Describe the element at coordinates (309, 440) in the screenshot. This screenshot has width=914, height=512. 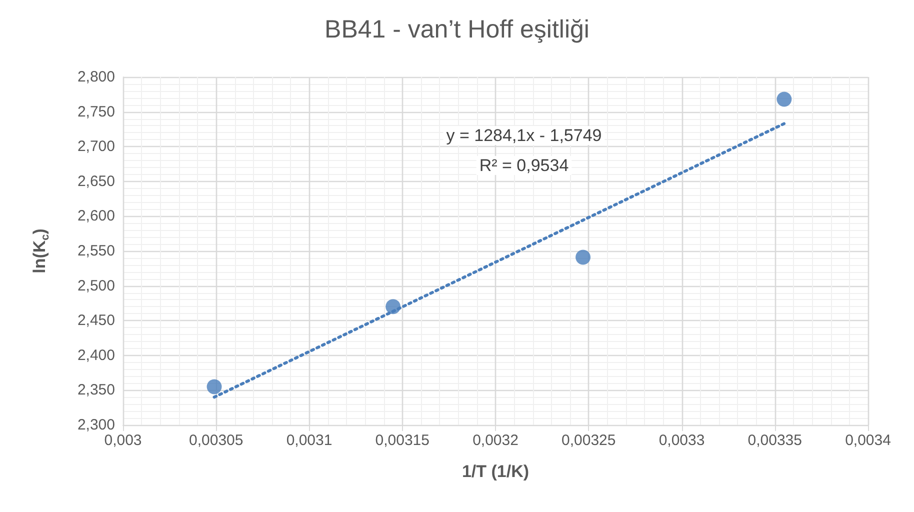
I see `x-tick-label: 0,0031` at that location.